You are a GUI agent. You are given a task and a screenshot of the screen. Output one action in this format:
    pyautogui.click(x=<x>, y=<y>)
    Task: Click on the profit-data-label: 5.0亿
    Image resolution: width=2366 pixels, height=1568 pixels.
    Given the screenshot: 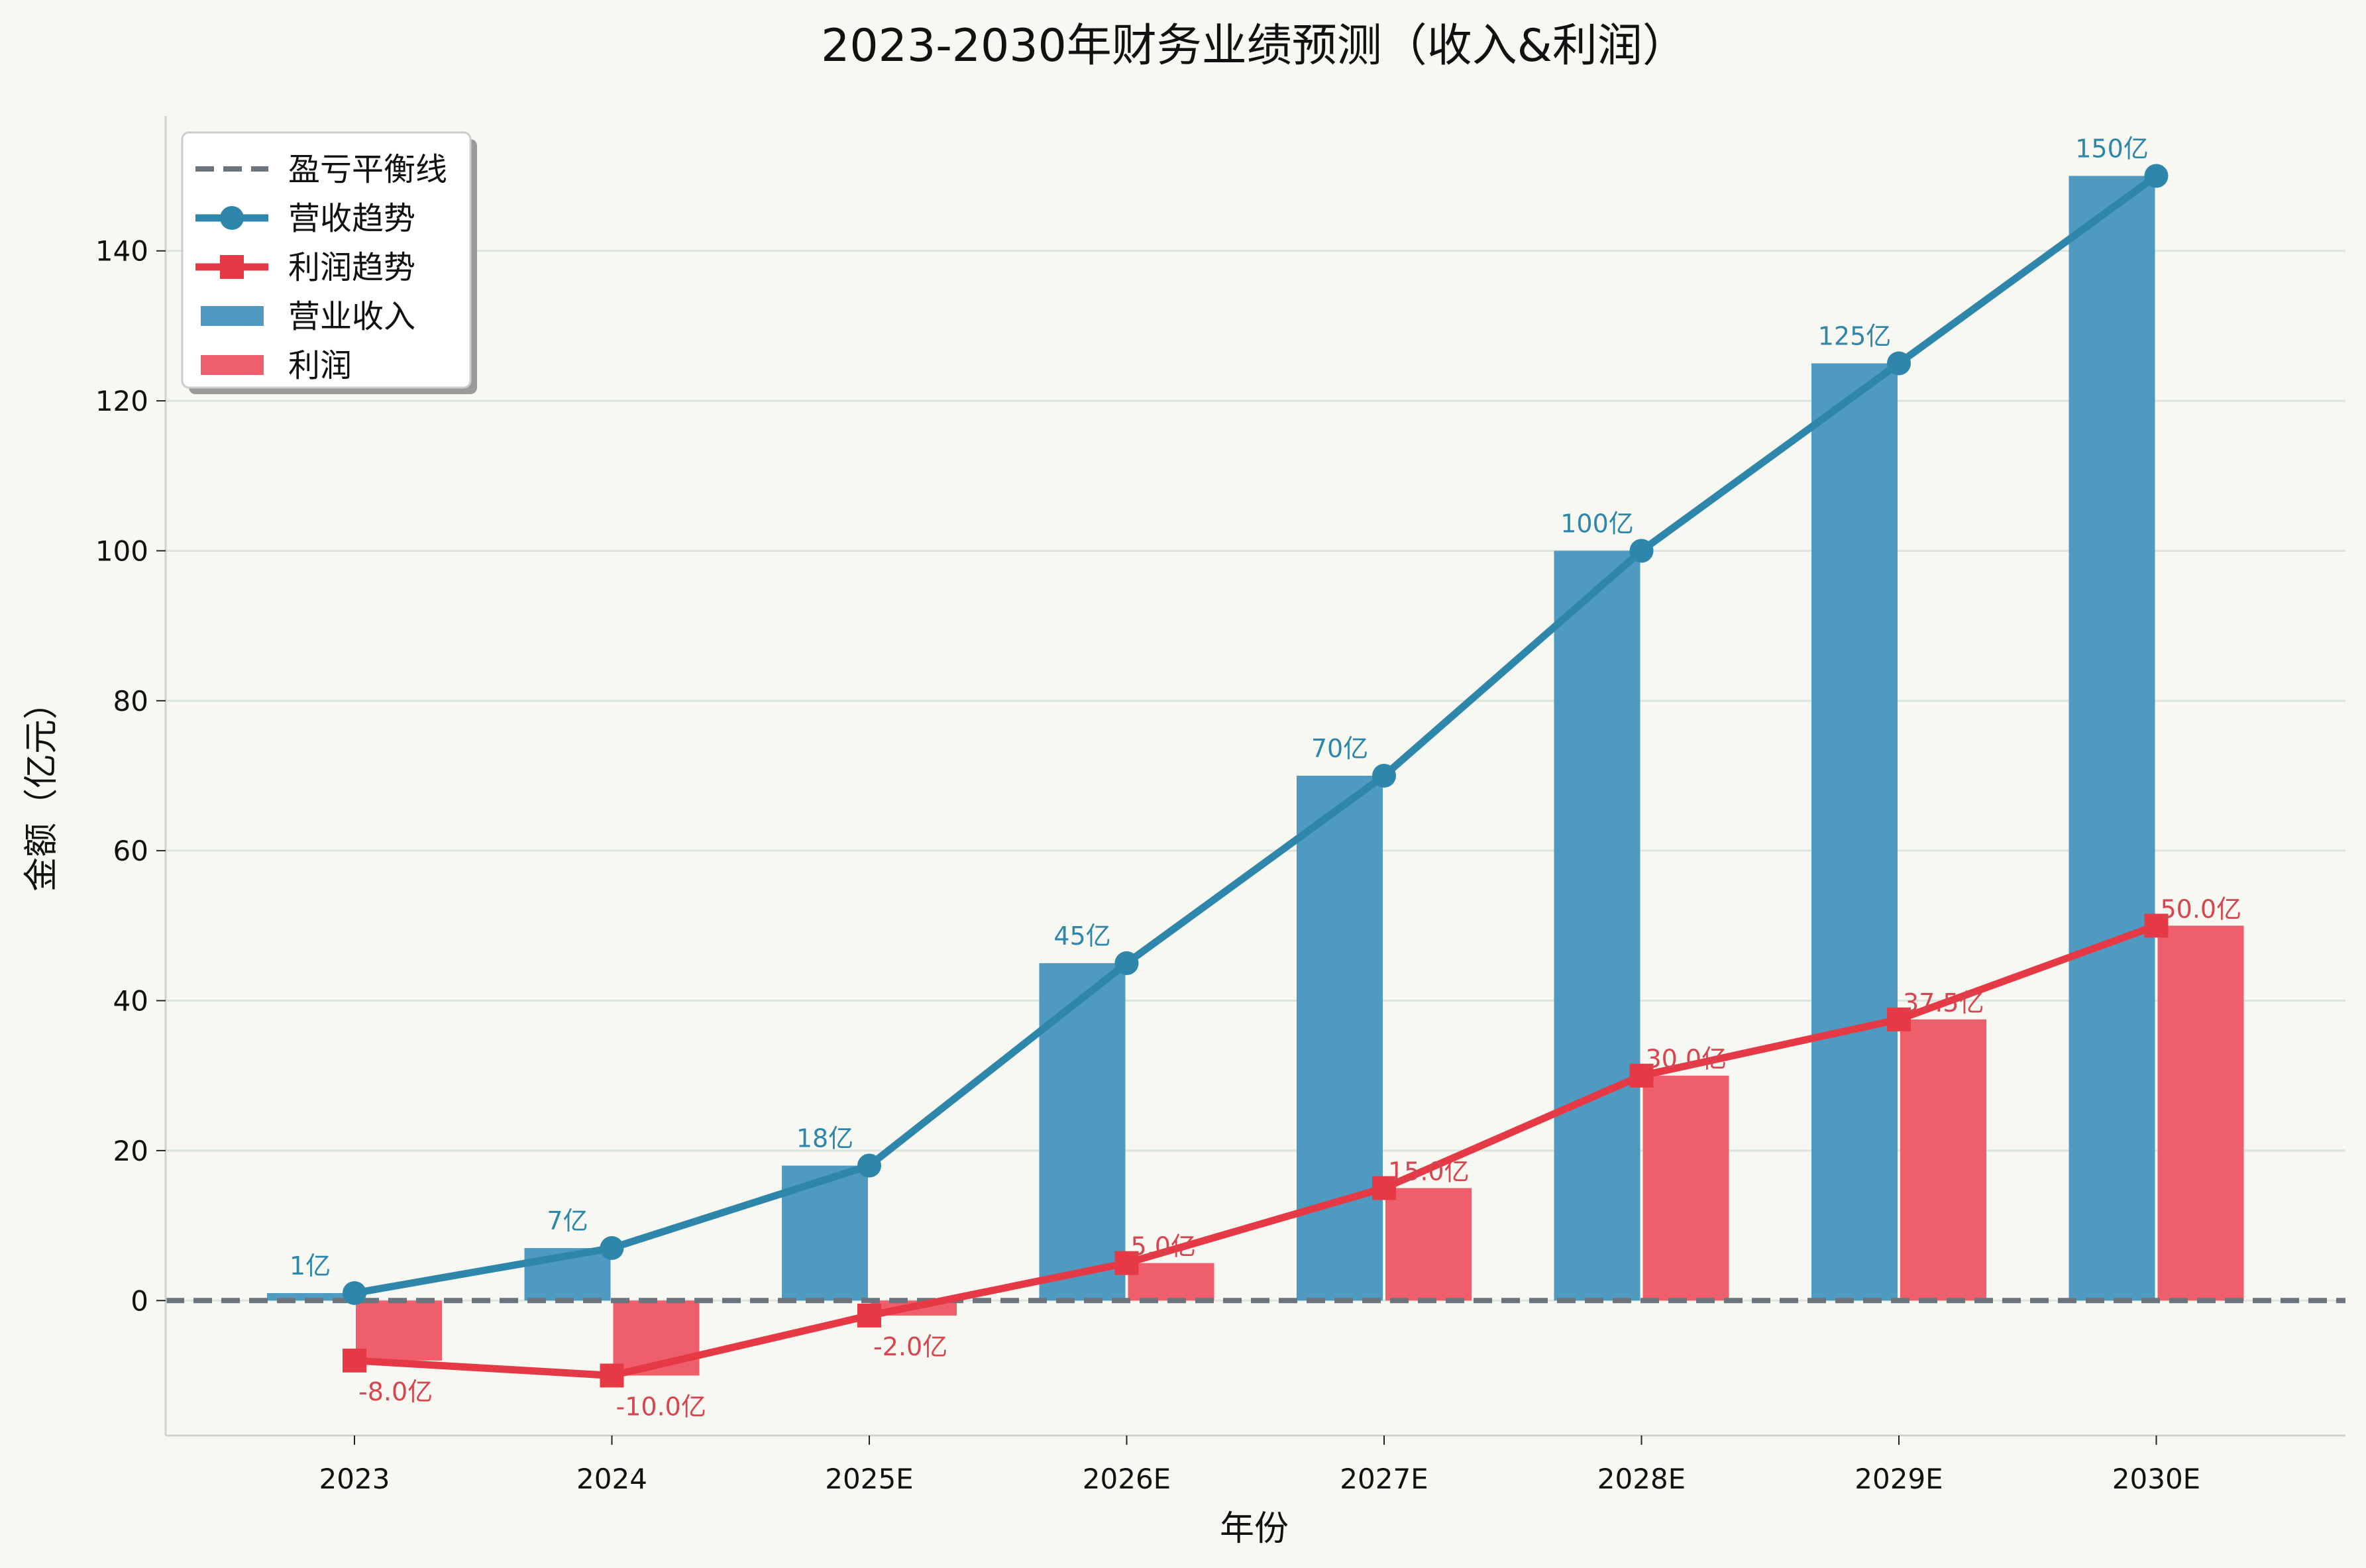 What is the action you would take?
    pyautogui.click(x=1163, y=1246)
    